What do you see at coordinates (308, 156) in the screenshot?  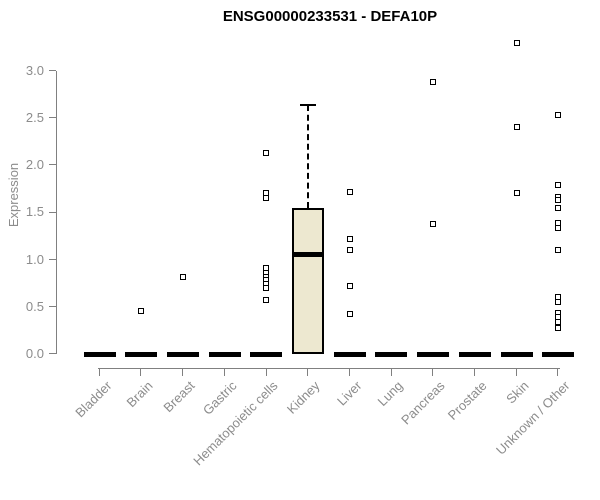 I see `upper-whisker` at bounding box center [308, 156].